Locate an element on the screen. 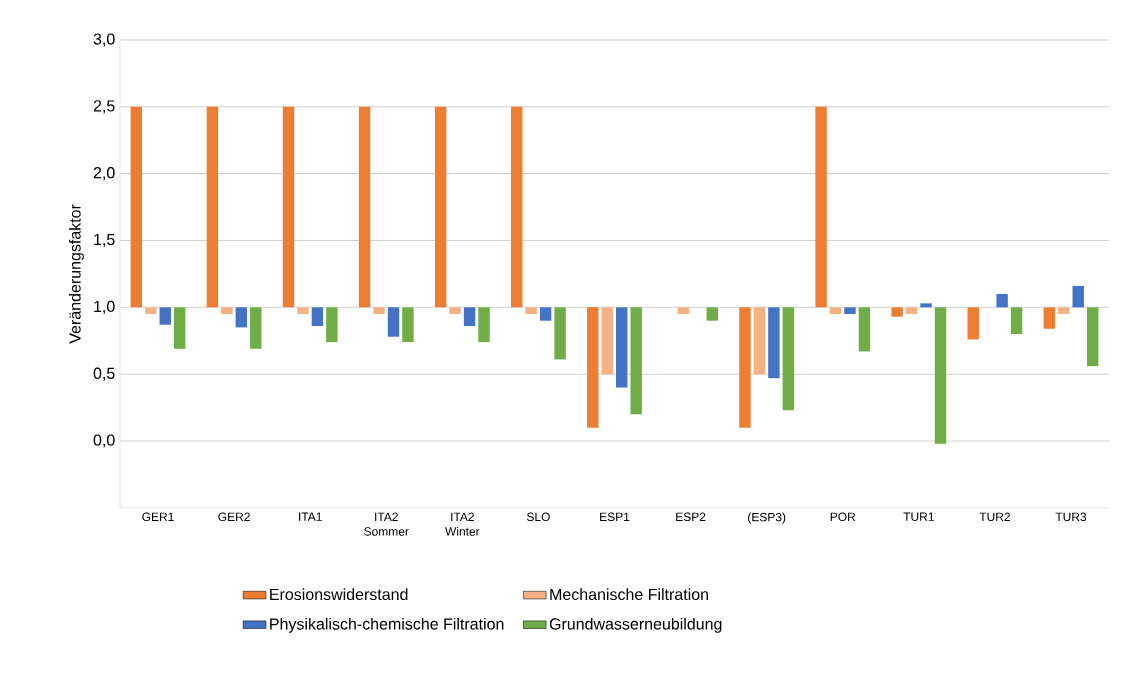 The height and width of the screenshot is (680, 1133). y-tick-label: 0,5 is located at coordinates (104, 374).